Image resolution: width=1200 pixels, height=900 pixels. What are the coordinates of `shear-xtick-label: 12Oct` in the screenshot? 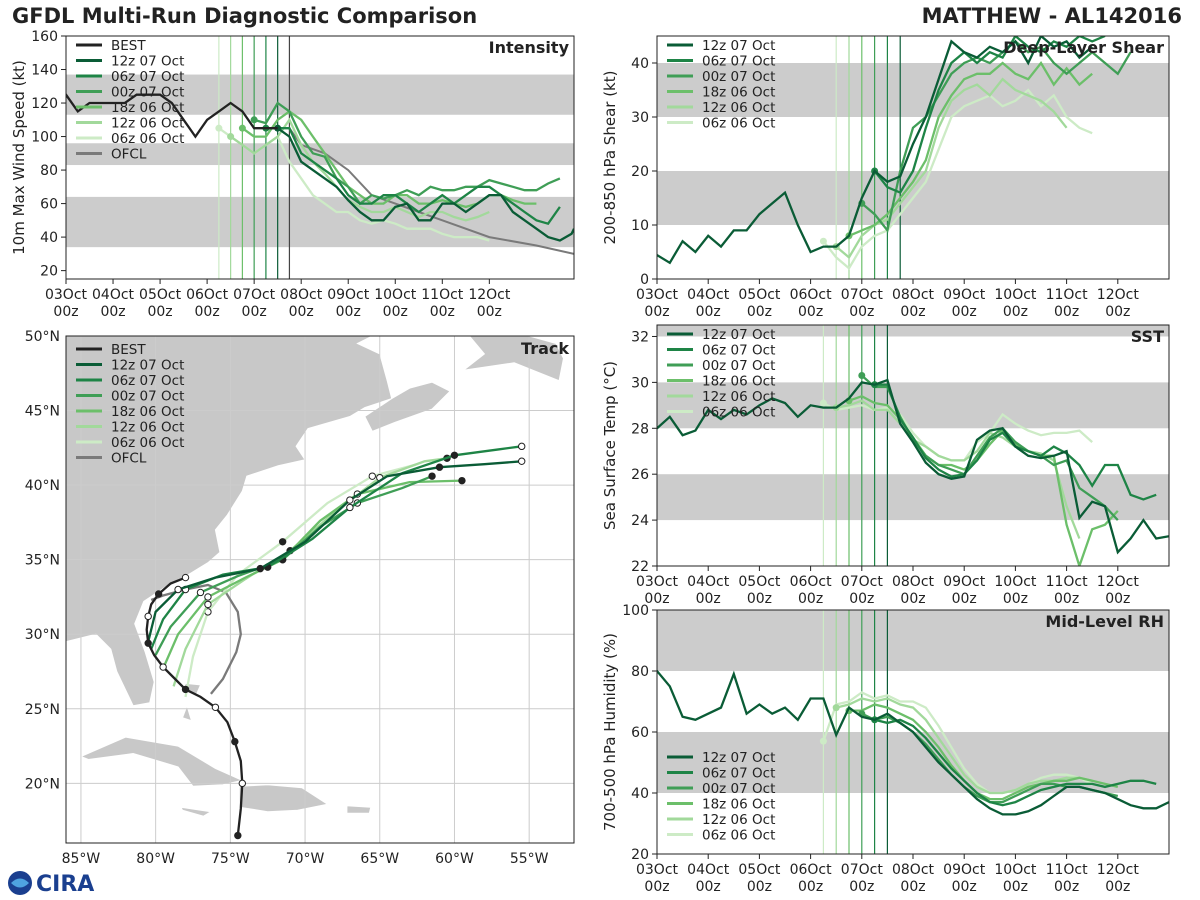 It's located at (1118, 295).